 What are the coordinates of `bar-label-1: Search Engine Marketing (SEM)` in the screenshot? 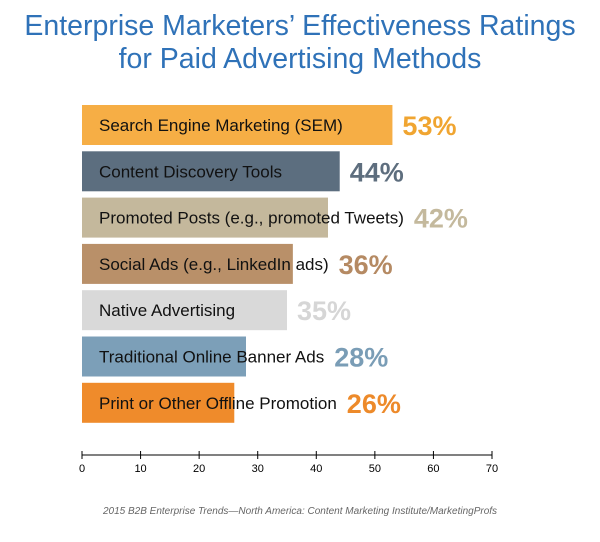 It's located at (221, 125).